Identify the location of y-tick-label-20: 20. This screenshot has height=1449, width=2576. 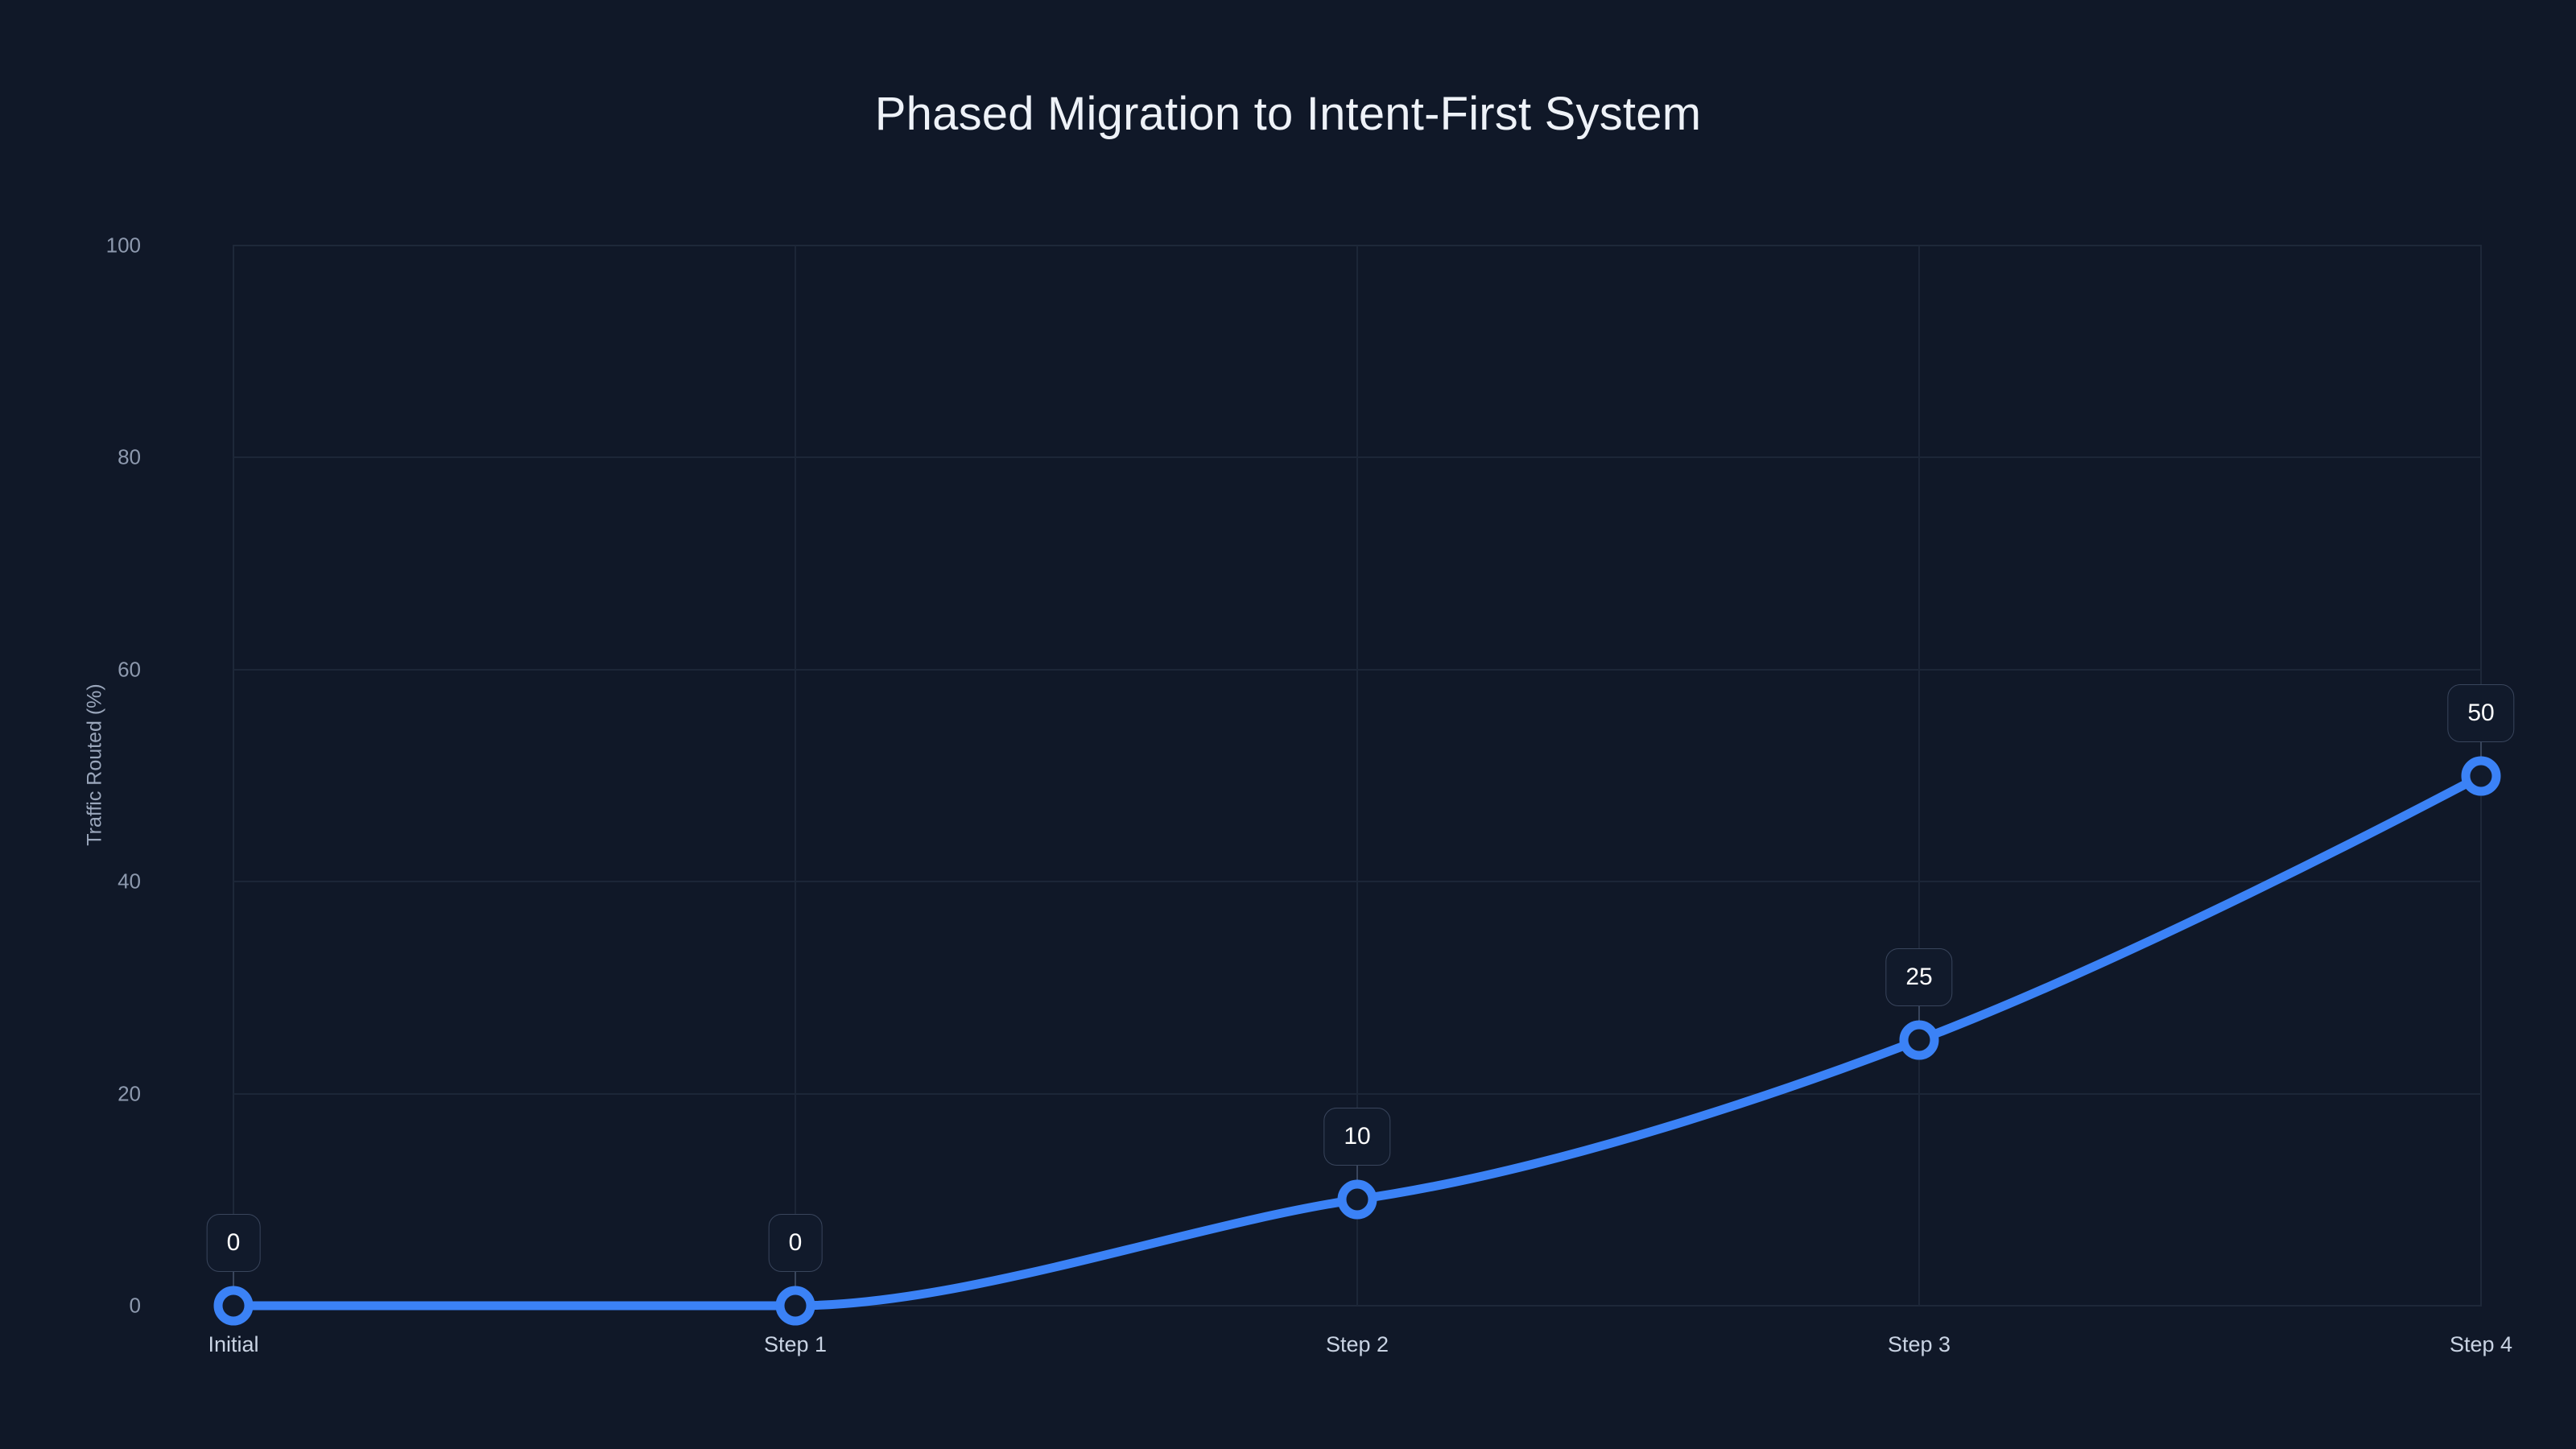
(129, 1093).